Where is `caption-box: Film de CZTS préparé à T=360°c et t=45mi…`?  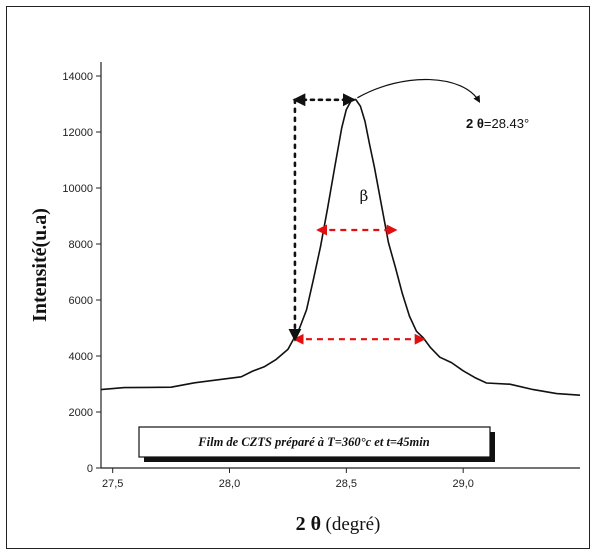 caption-box: Film de CZTS préparé à T=360°c et t=45mi… is located at coordinates (316, 444).